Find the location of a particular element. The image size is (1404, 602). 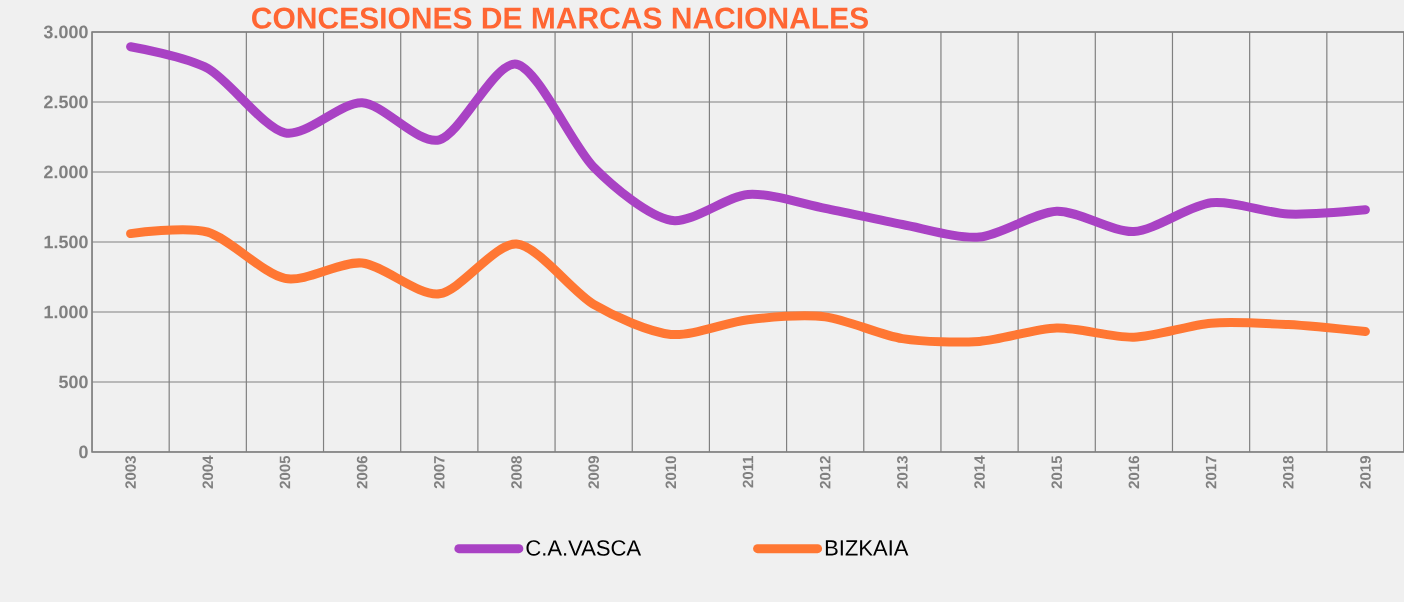

x-tick-label: 2010 is located at coordinates (671, 472).